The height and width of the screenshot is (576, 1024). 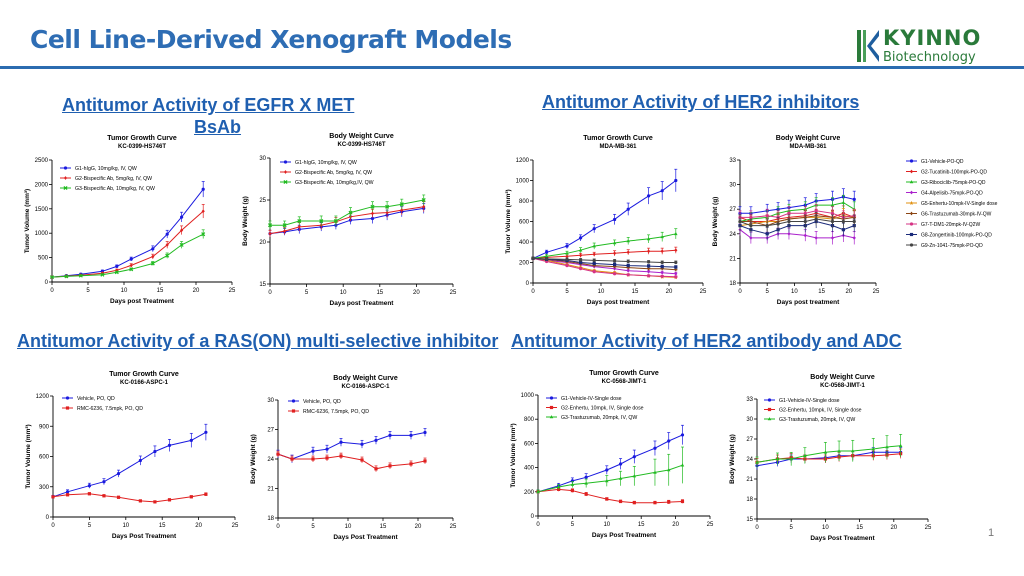 What do you see at coordinates (523, 182) in the screenshot?
I see `y-tick-label: 1000` at bounding box center [523, 182].